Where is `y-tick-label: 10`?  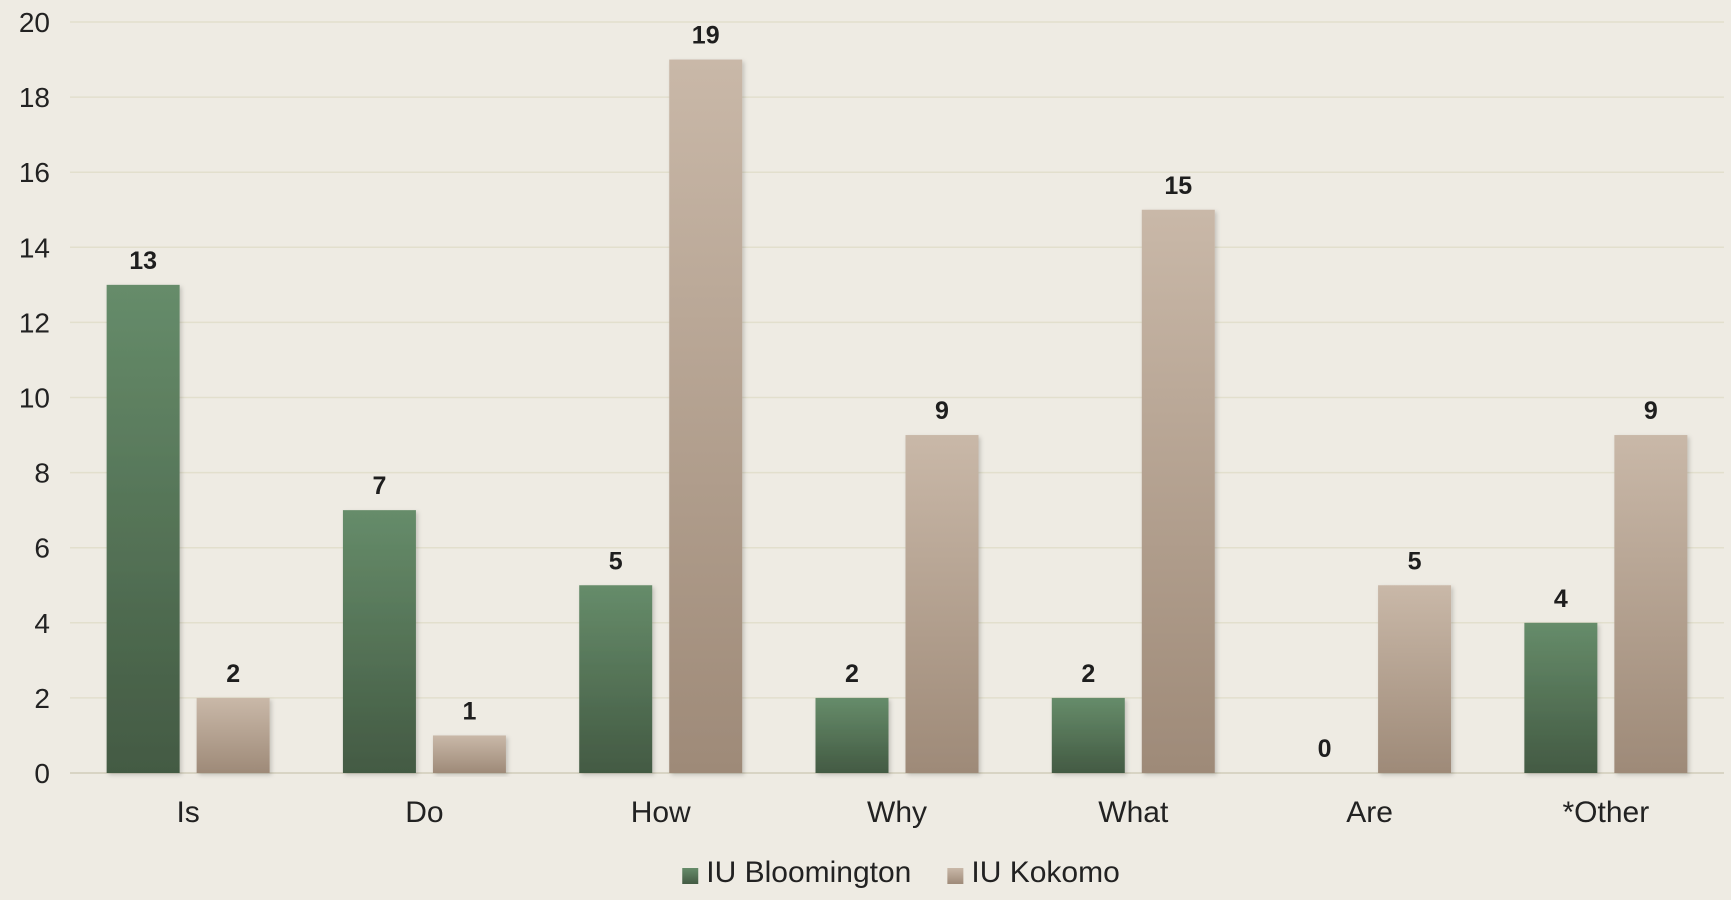
y-tick-label: 10 is located at coordinates (34, 398).